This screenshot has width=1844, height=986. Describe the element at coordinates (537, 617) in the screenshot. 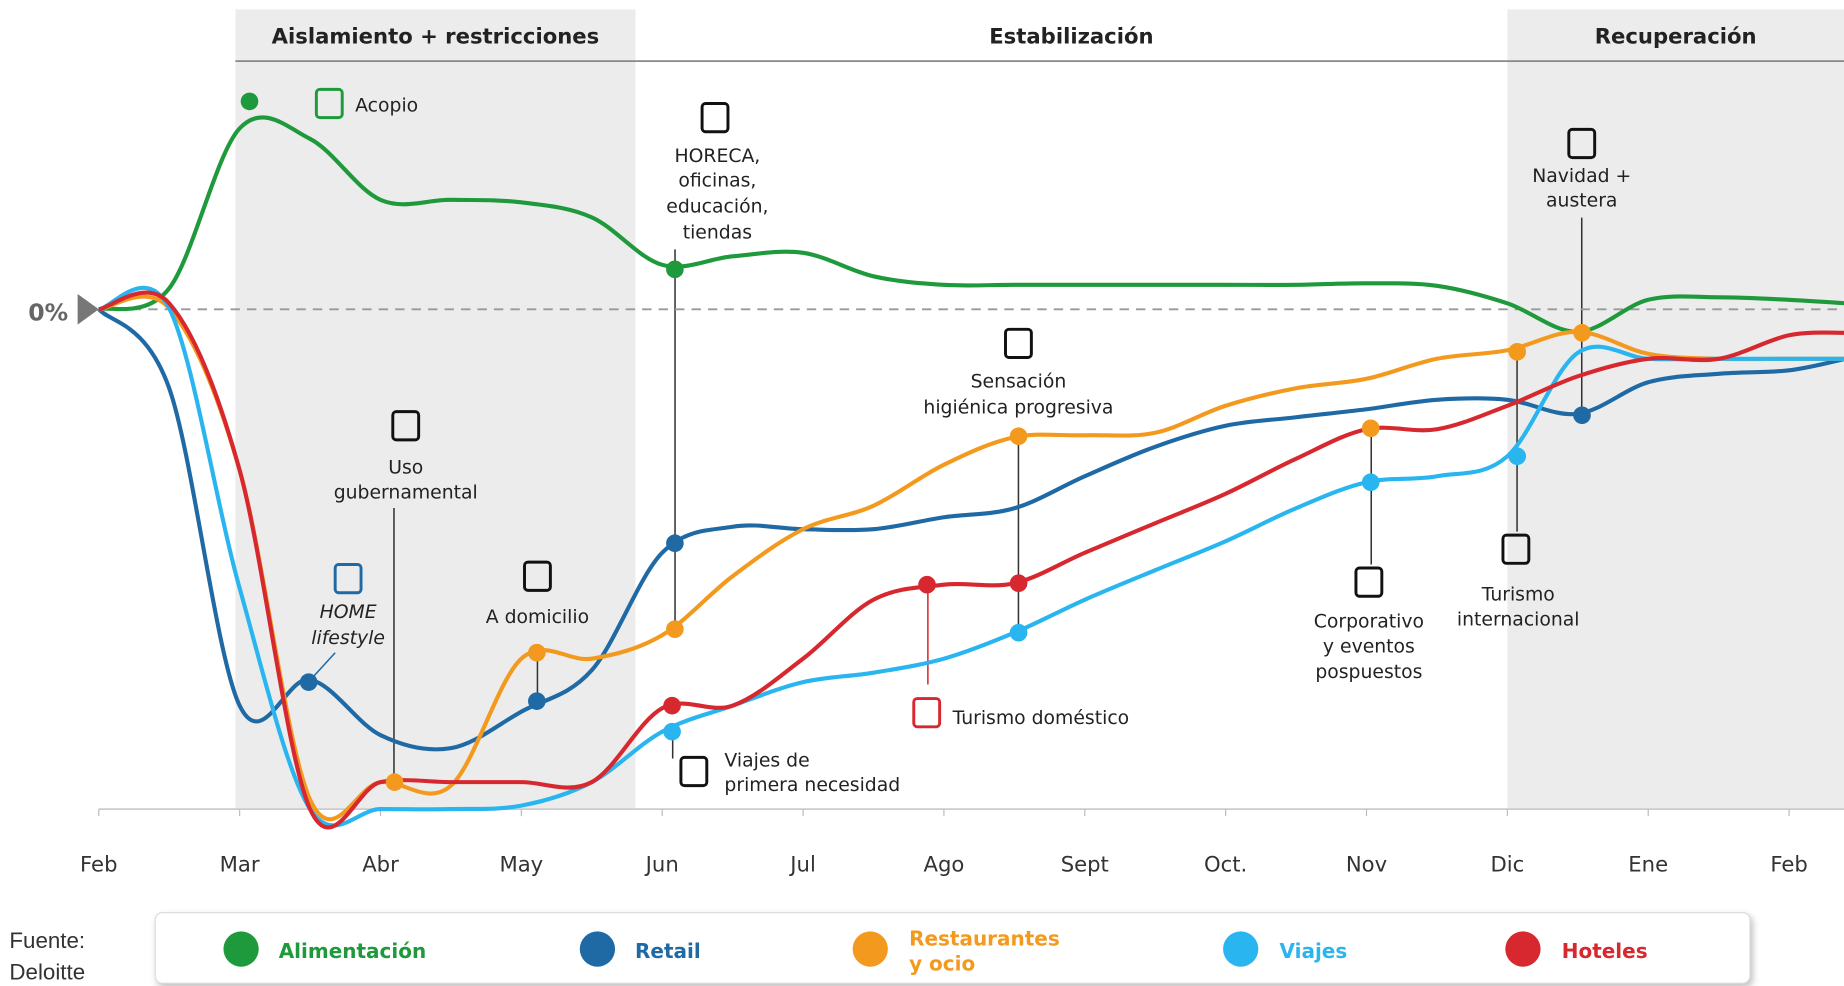

I see `annotation-text: A domicilio` at that location.